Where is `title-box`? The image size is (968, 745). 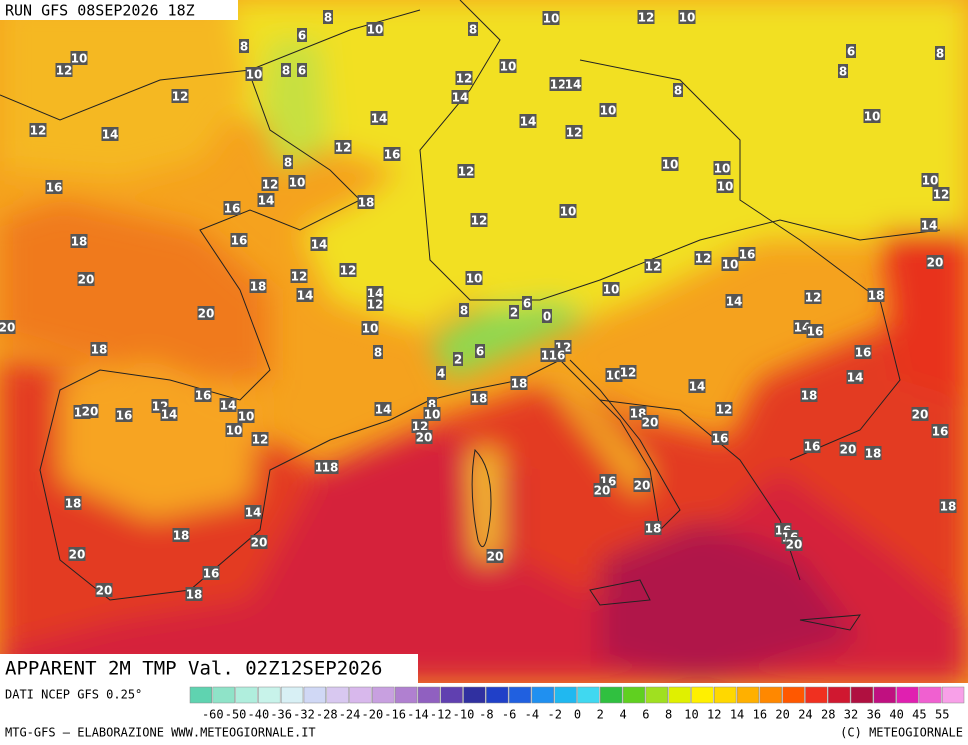 title-box is located at coordinates (209, 668).